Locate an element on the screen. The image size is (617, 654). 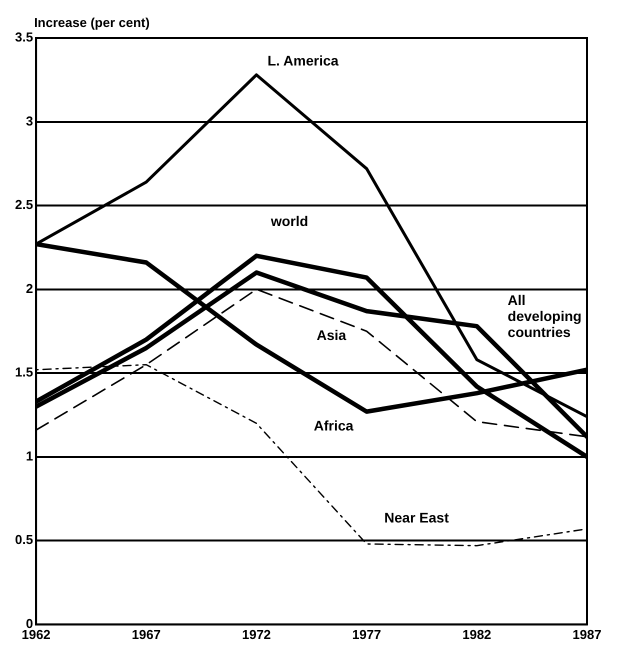
y-tick-label: 2 is located at coordinates (30, 288).